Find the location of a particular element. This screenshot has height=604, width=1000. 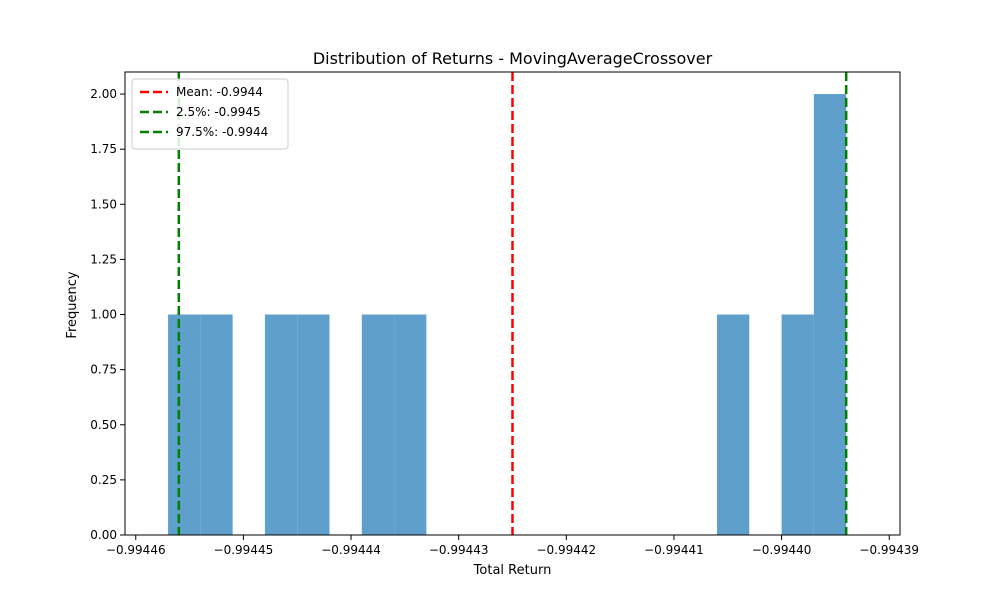

legend-label: 2.5%: -0.9945 is located at coordinates (218, 112).